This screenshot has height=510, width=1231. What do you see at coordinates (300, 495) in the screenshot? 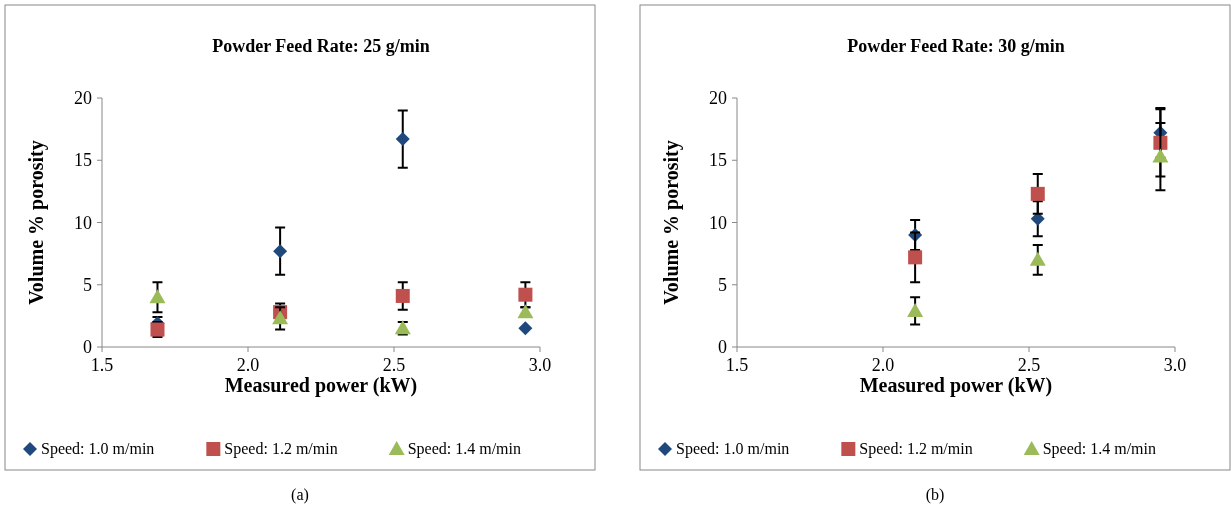
I see `text: (a)` at bounding box center [300, 495].